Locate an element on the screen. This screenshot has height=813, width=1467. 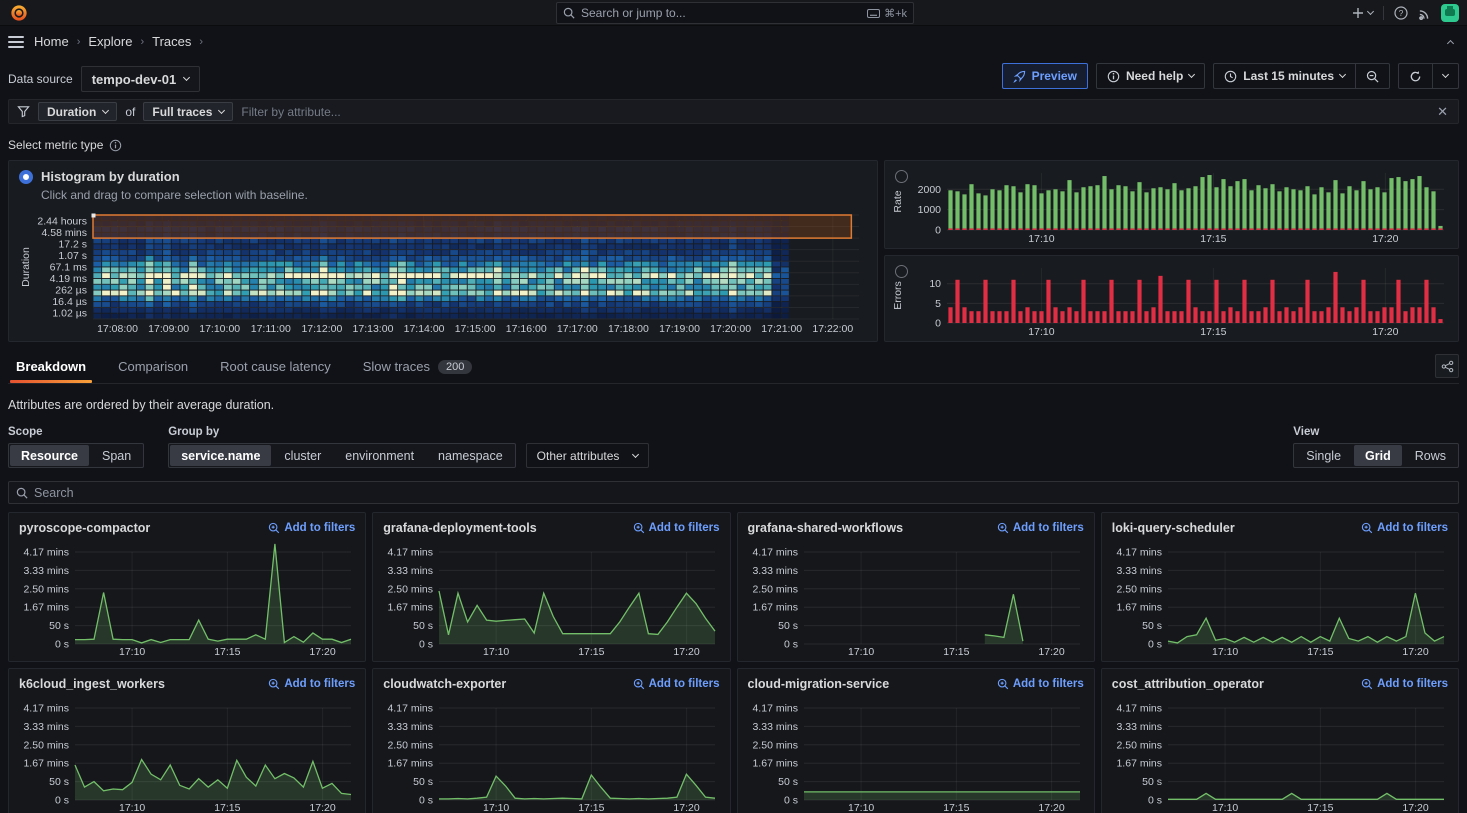
menu-icon is located at coordinates (16, 41).